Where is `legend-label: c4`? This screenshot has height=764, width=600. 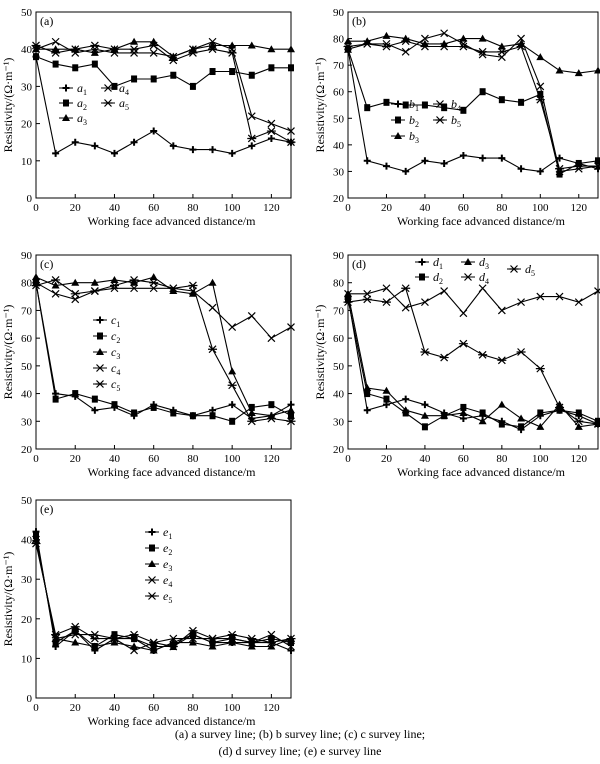
legend-label: c4 is located at coordinates (115, 369).